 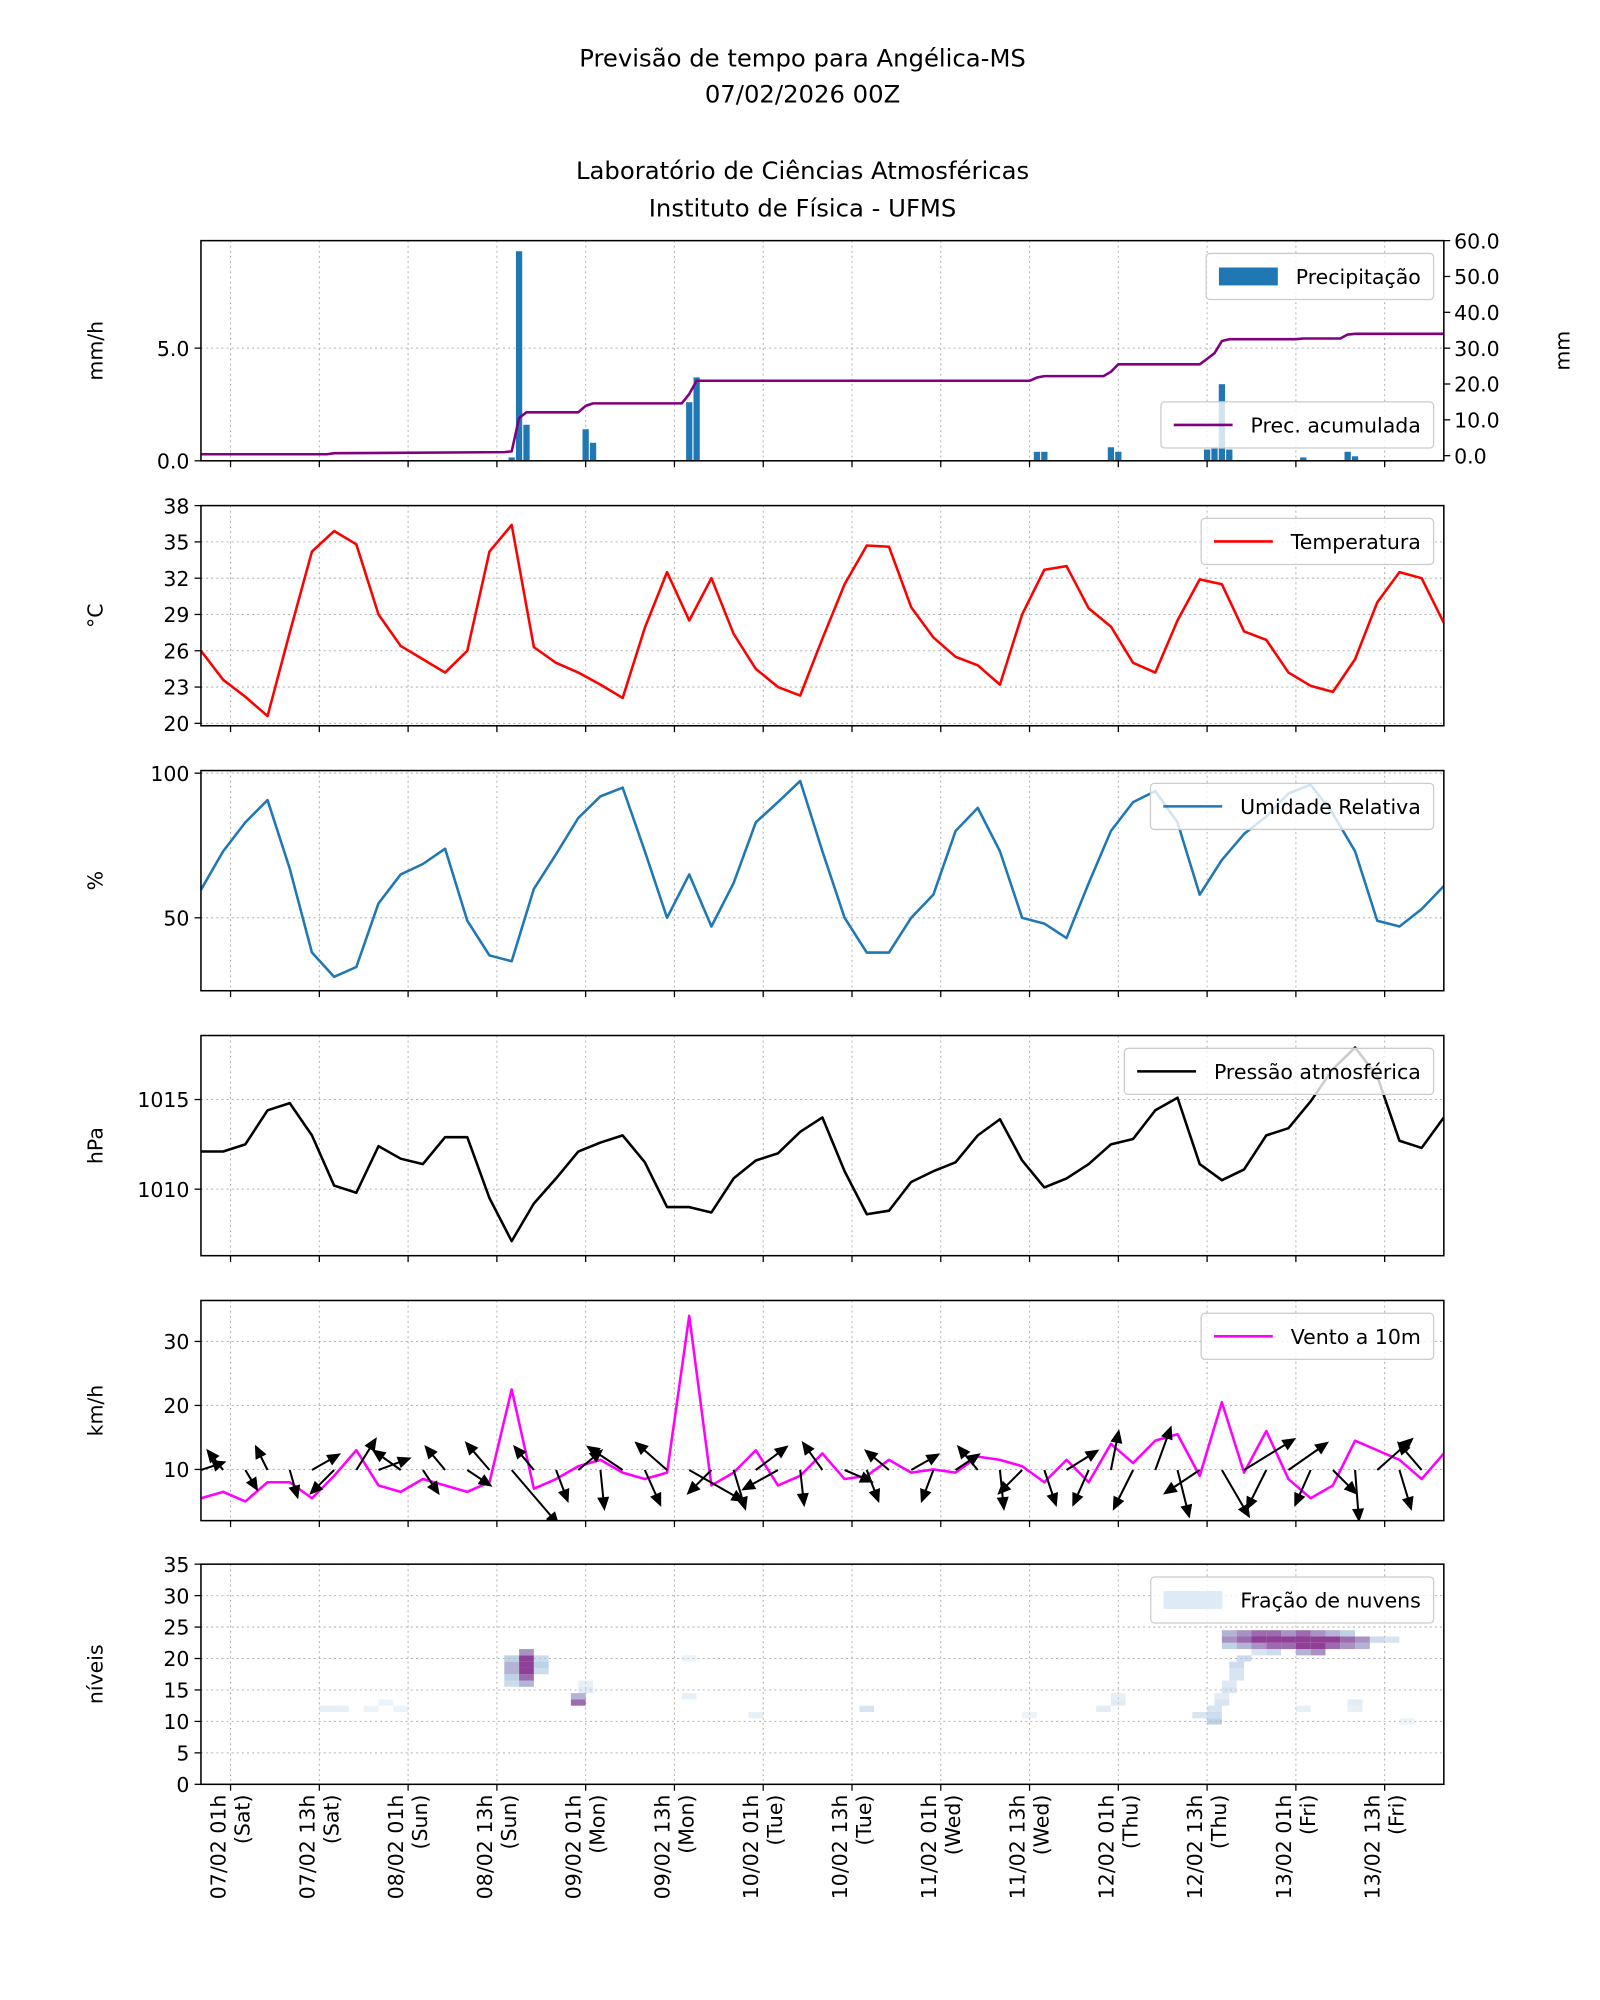 What do you see at coordinates (1207, 1847) in the screenshot?
I see `x-tick-label: 12/02 13h (Thu)` at bounding box center [1207, 1847].